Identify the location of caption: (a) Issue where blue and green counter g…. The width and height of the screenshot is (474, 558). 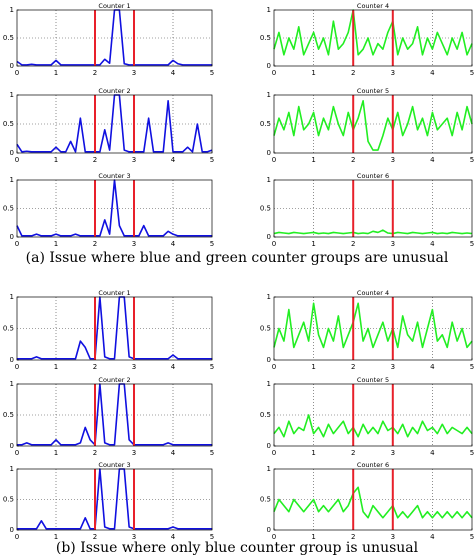
(237, 258).